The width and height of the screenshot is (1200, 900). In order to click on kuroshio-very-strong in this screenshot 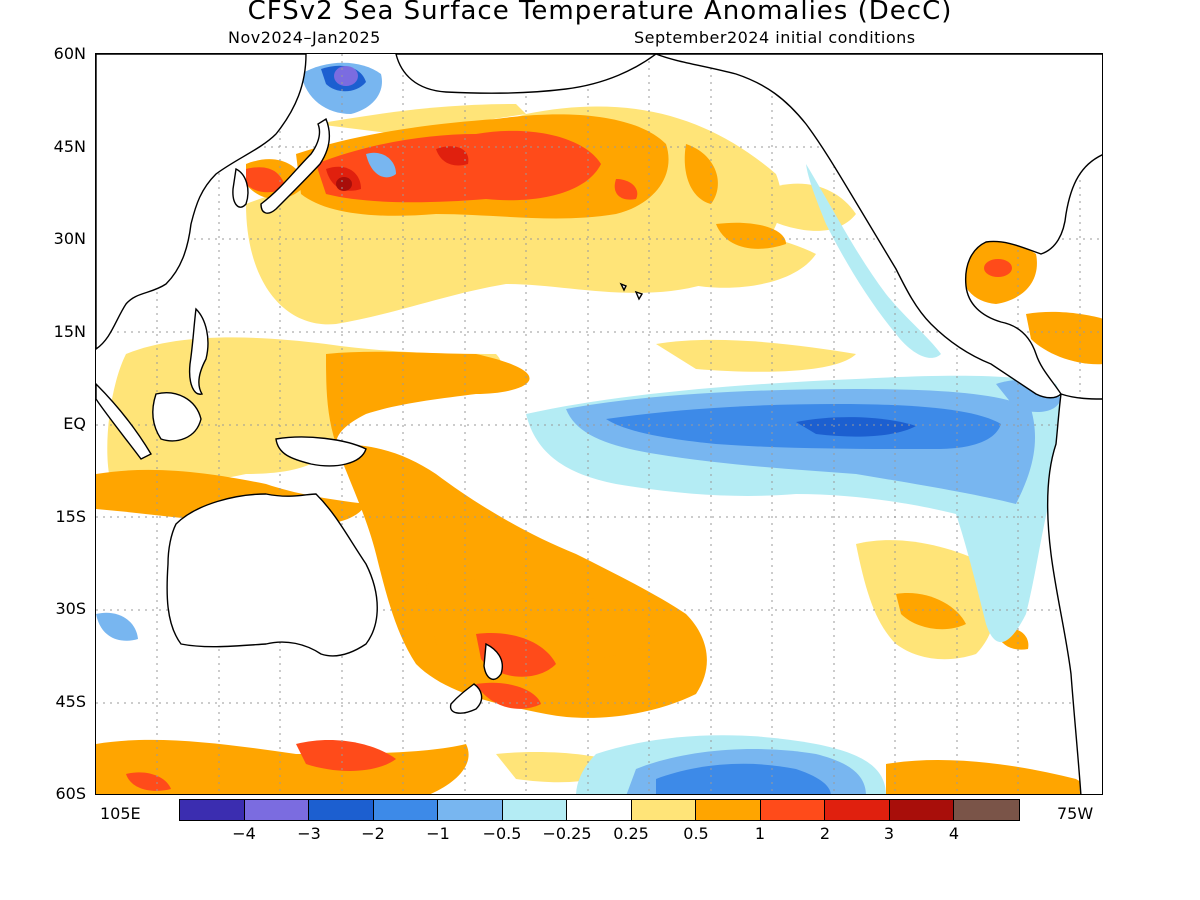, I will do `click(397, 168)`.